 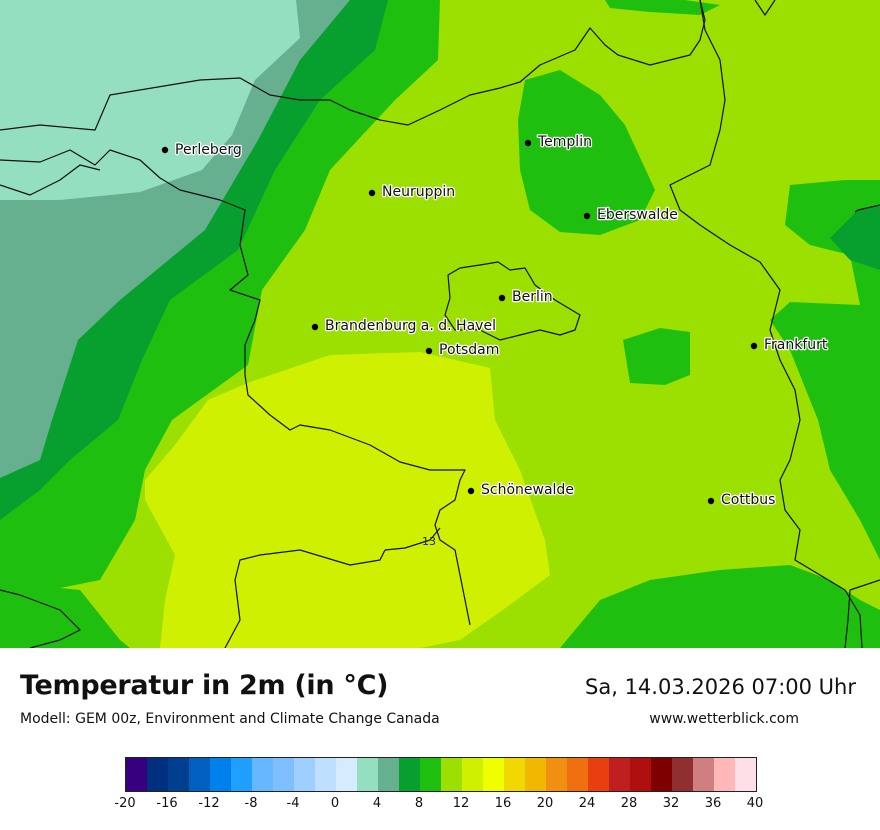 What do you see at coordinates (208, 150) in the screenshot?
I see `city-label-perleberg: Perleberg` at bounding box center [208, 150].